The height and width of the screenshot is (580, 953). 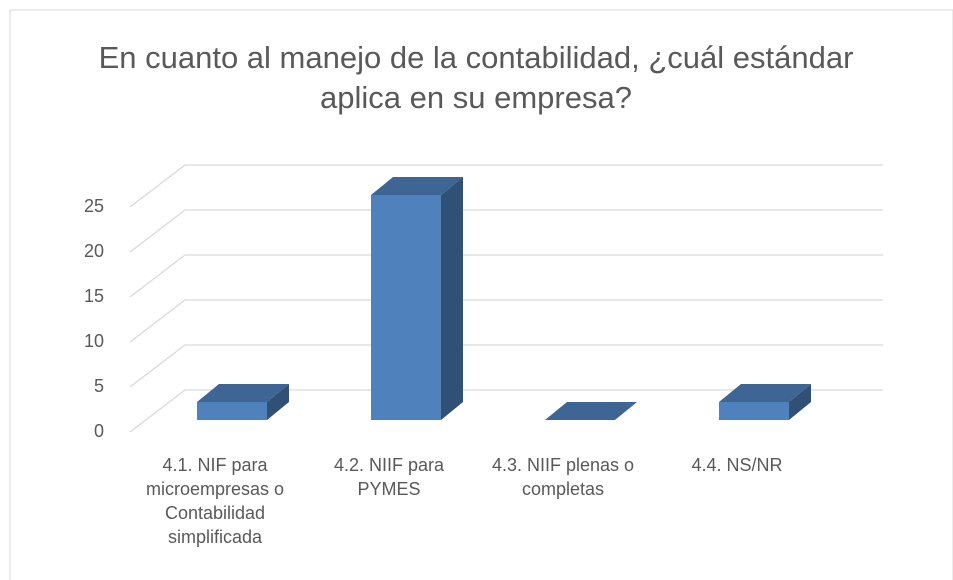 I want to click on y-tick-label: 5, so click(x=99, y=386).